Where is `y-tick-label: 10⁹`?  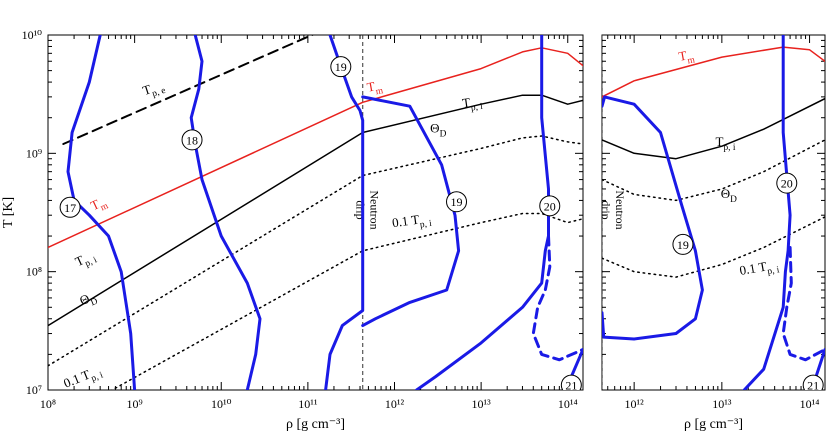
y-tick-label: 10⁹ is located at coordinates (34, 153).